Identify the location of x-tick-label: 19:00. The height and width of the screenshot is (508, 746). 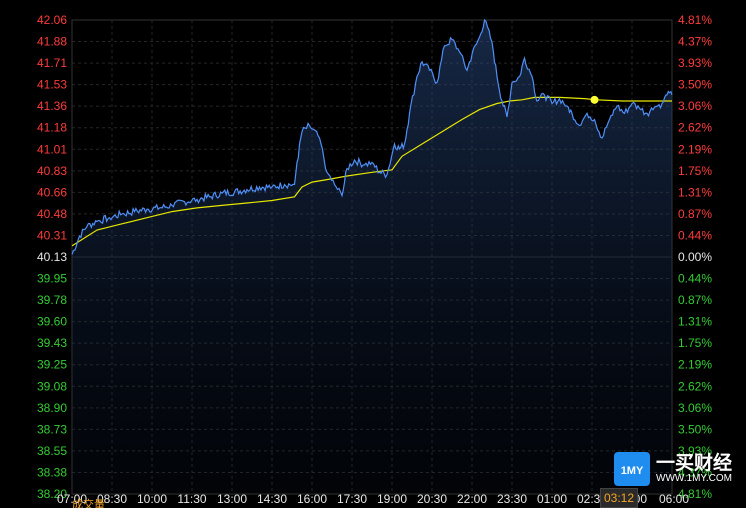
(392, 499).